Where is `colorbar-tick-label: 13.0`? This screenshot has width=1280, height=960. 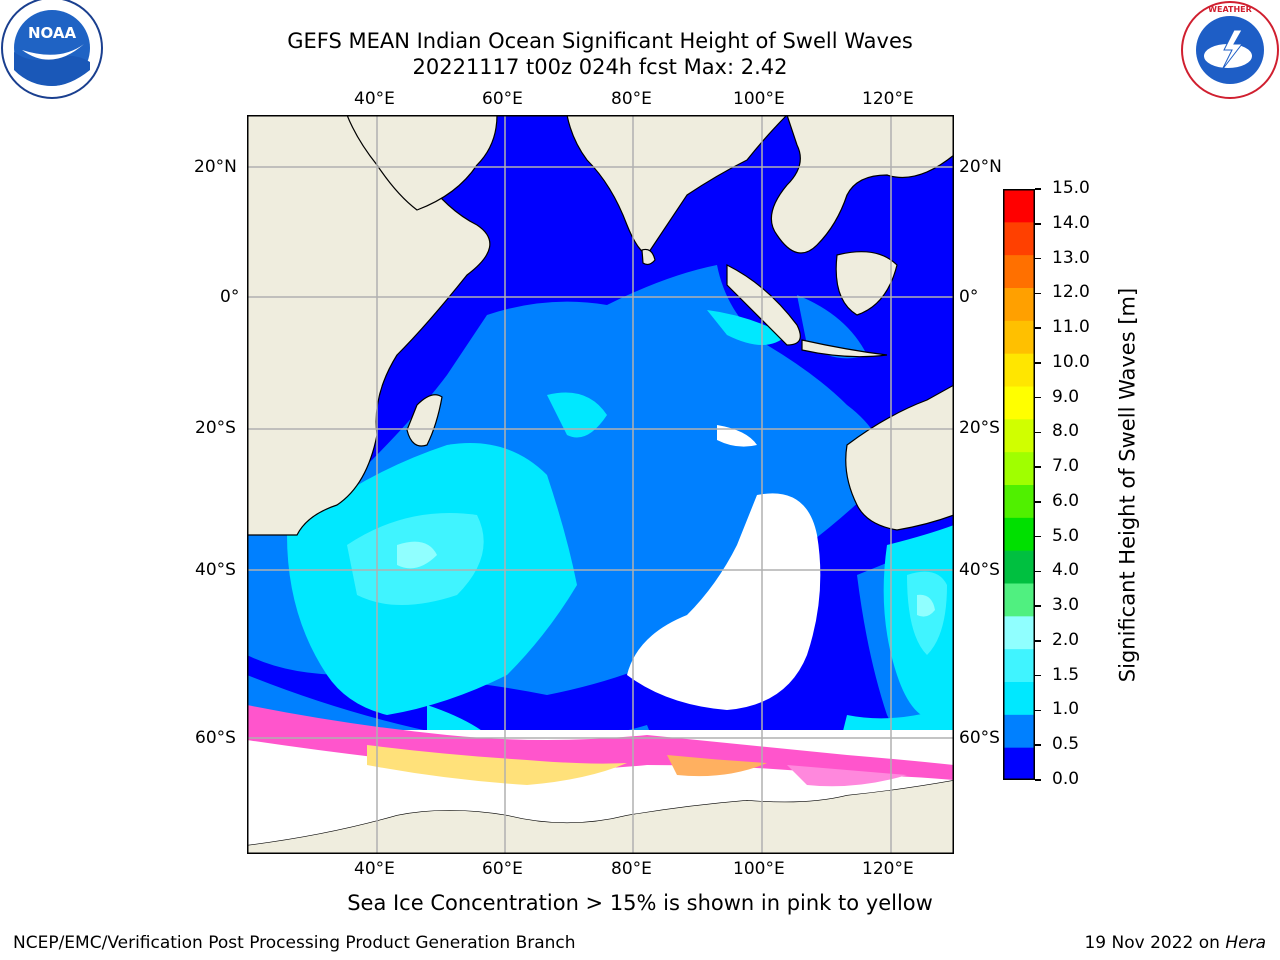 colorbar-tick-label: 13.0 is located at coordinates (1071, 257).